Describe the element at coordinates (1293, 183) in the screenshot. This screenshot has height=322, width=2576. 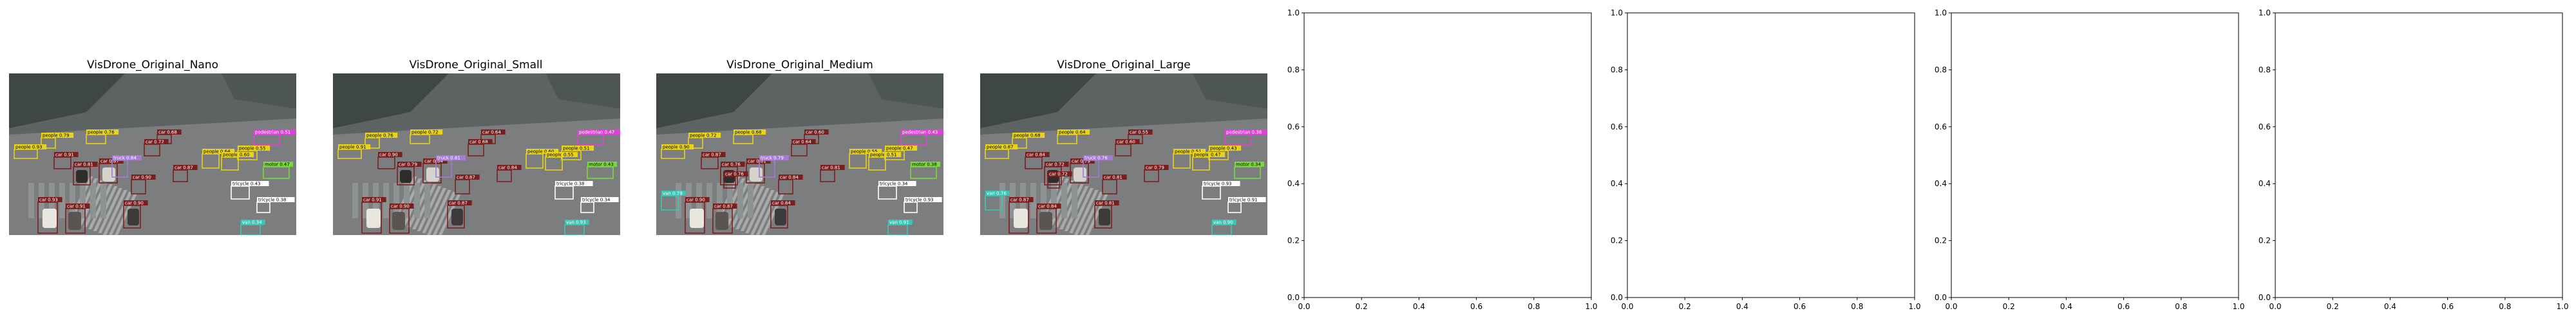
I see `y-tick-label: 0.4` at that location.